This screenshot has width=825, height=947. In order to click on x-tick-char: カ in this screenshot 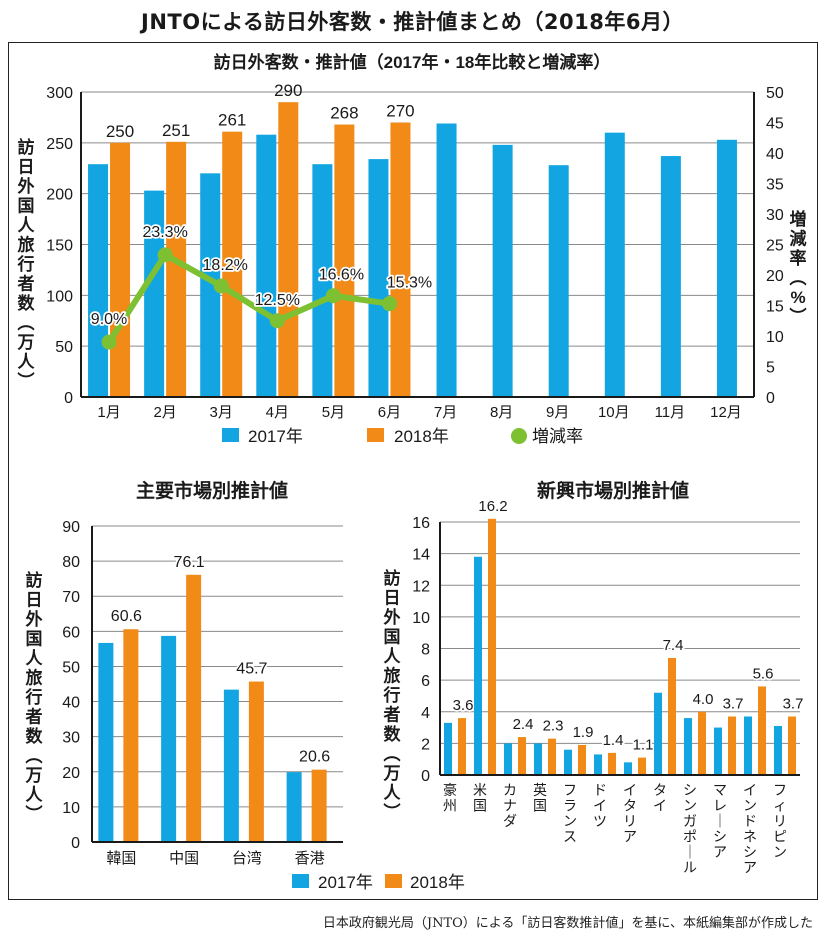, I will do `click(510, 790)`.